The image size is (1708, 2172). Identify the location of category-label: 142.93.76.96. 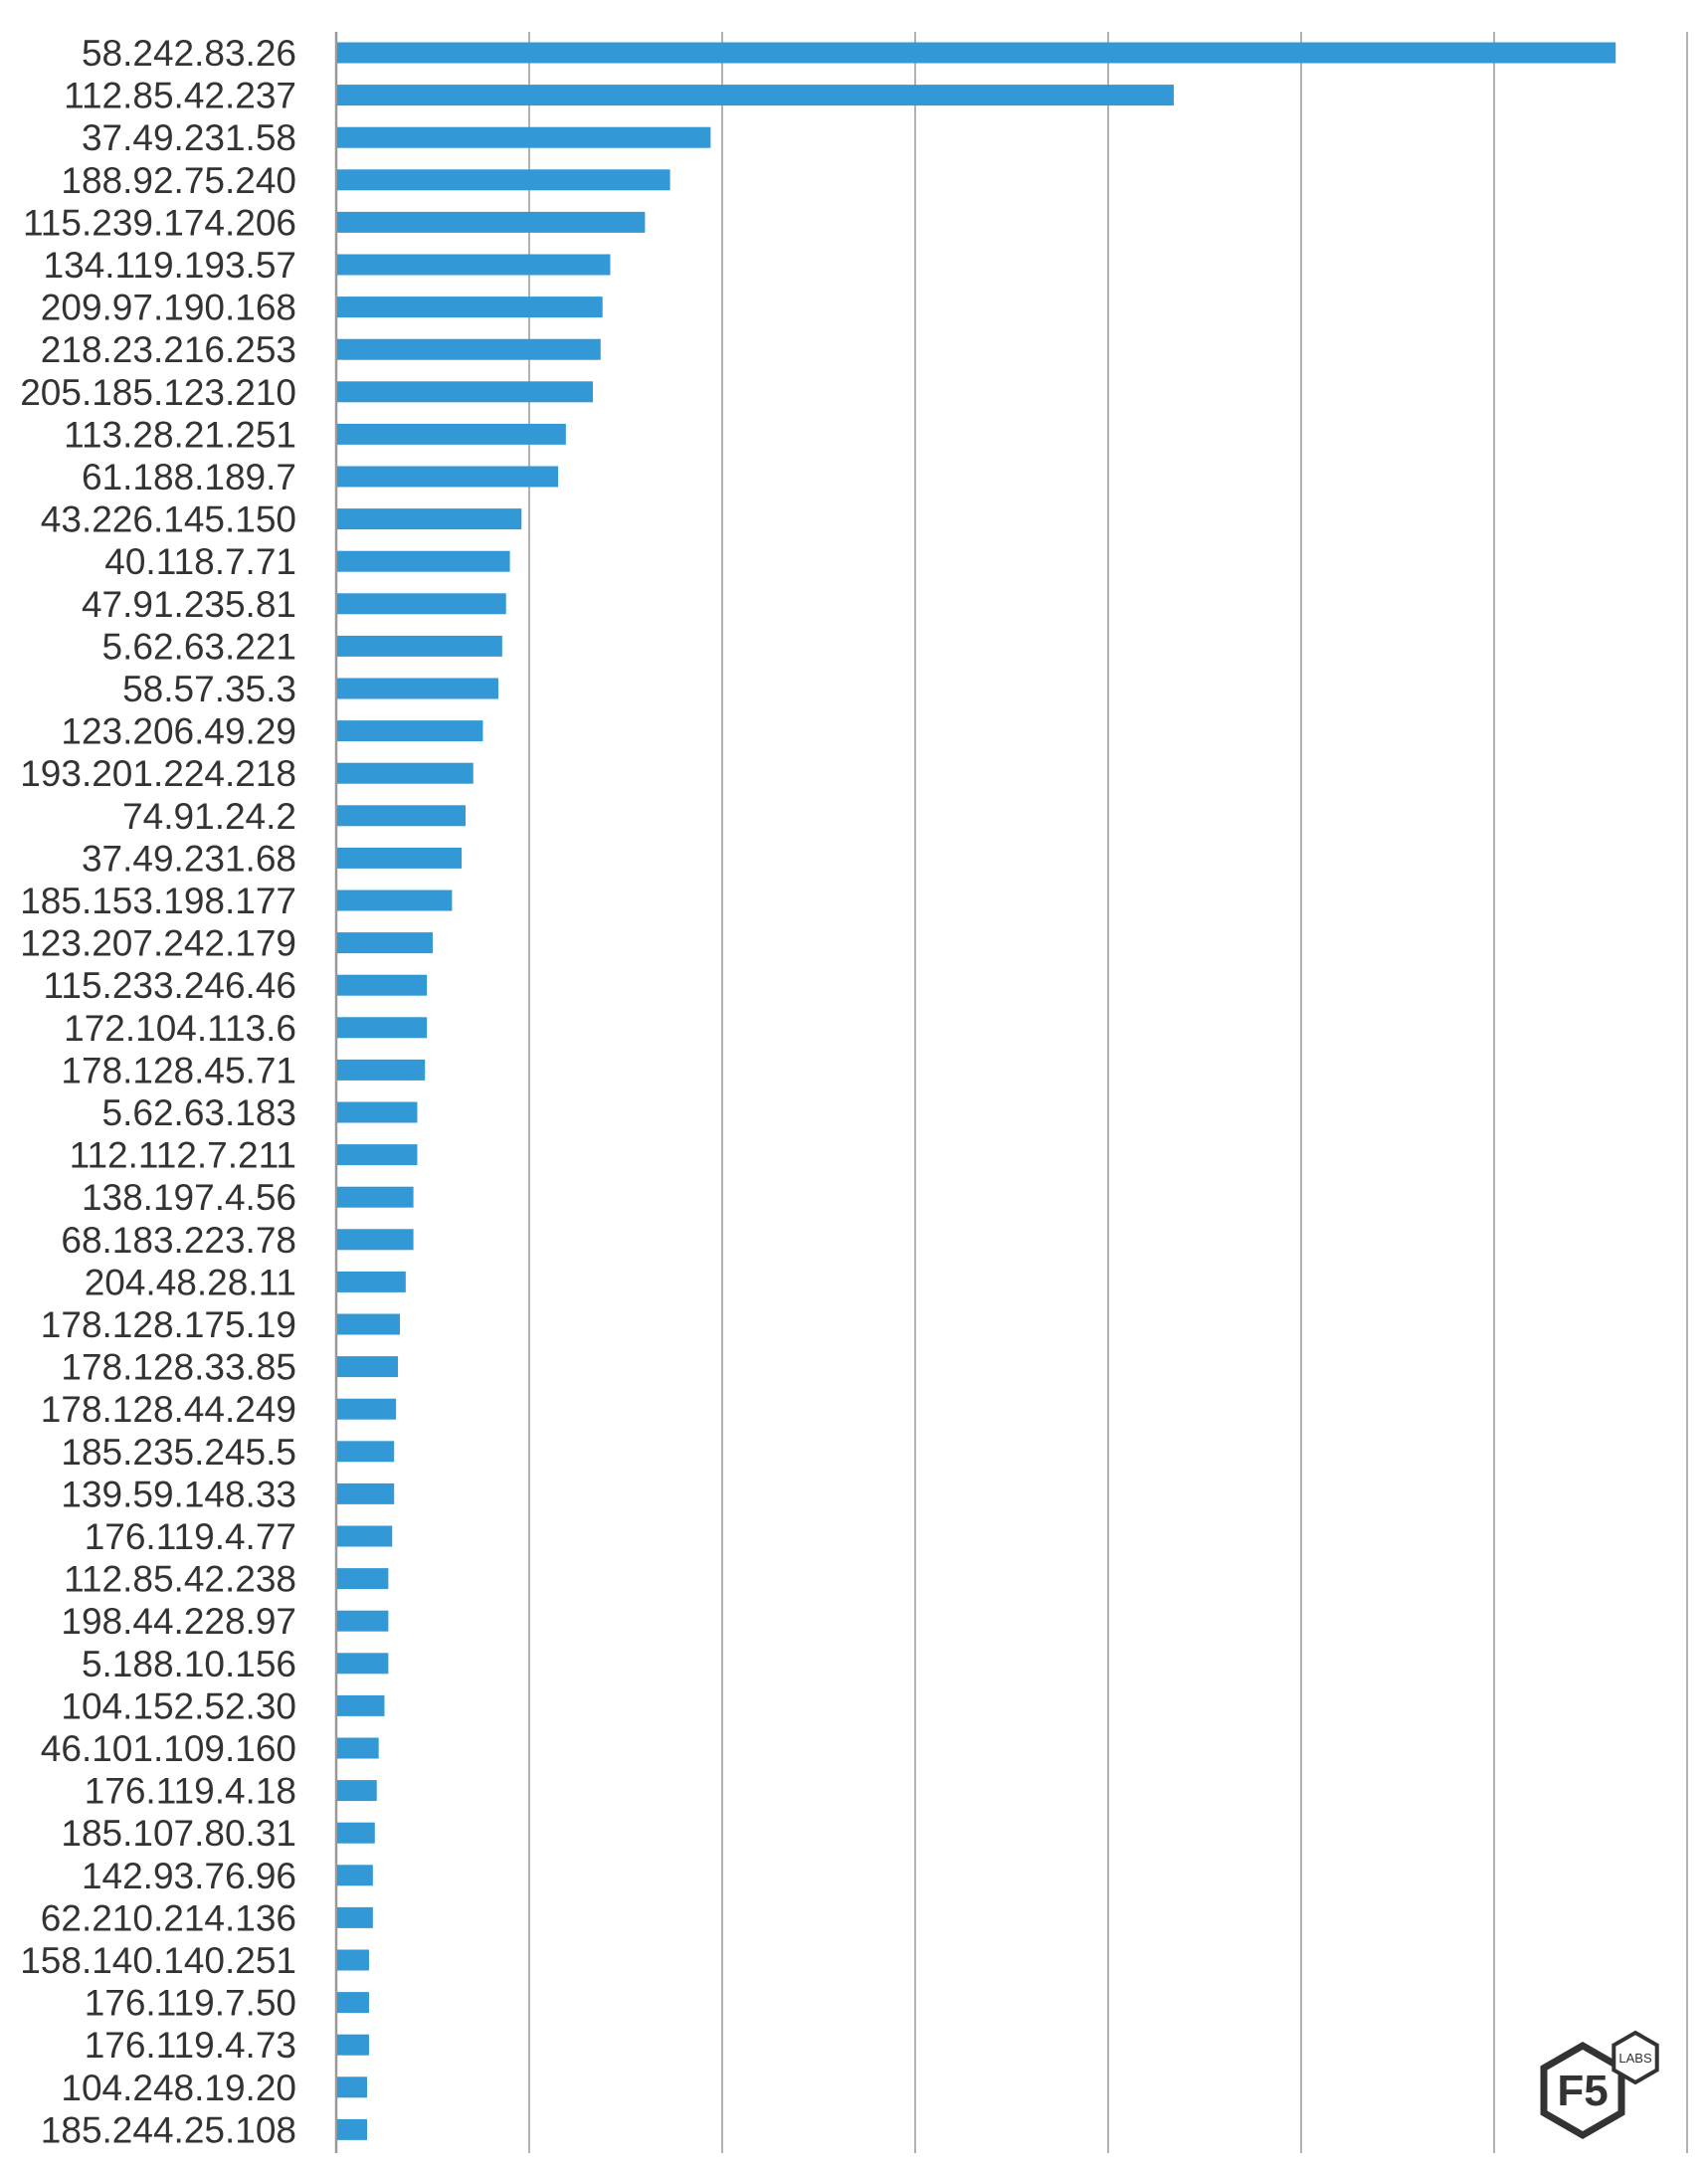
(189, 1876).